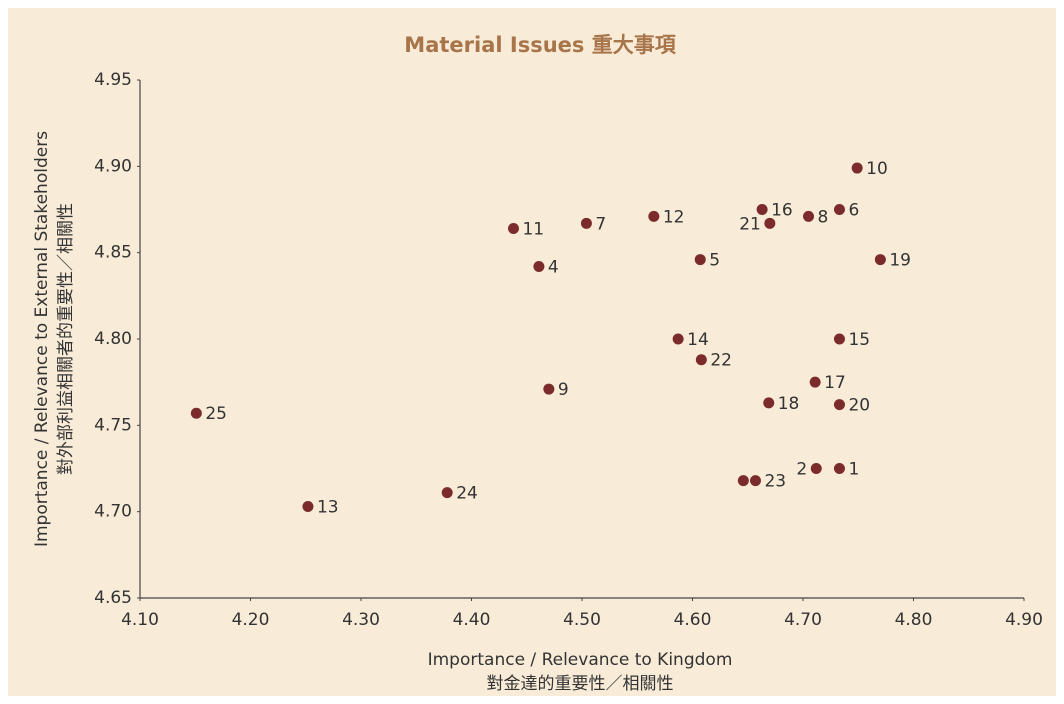  Describe the element at coordinates (801, 470) in the screenshot. I see `point-label: 2` at that location.